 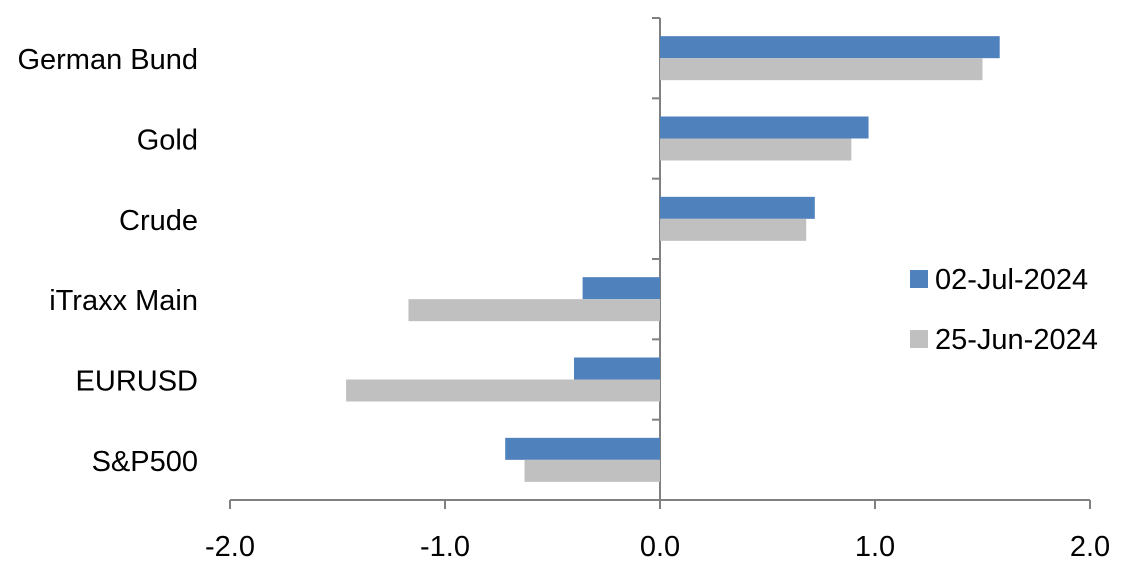 What do you see at coordinates (660, 547) in the screenshot?
I see `x-tick-label: 0.0` at bounding box center [660, 547].